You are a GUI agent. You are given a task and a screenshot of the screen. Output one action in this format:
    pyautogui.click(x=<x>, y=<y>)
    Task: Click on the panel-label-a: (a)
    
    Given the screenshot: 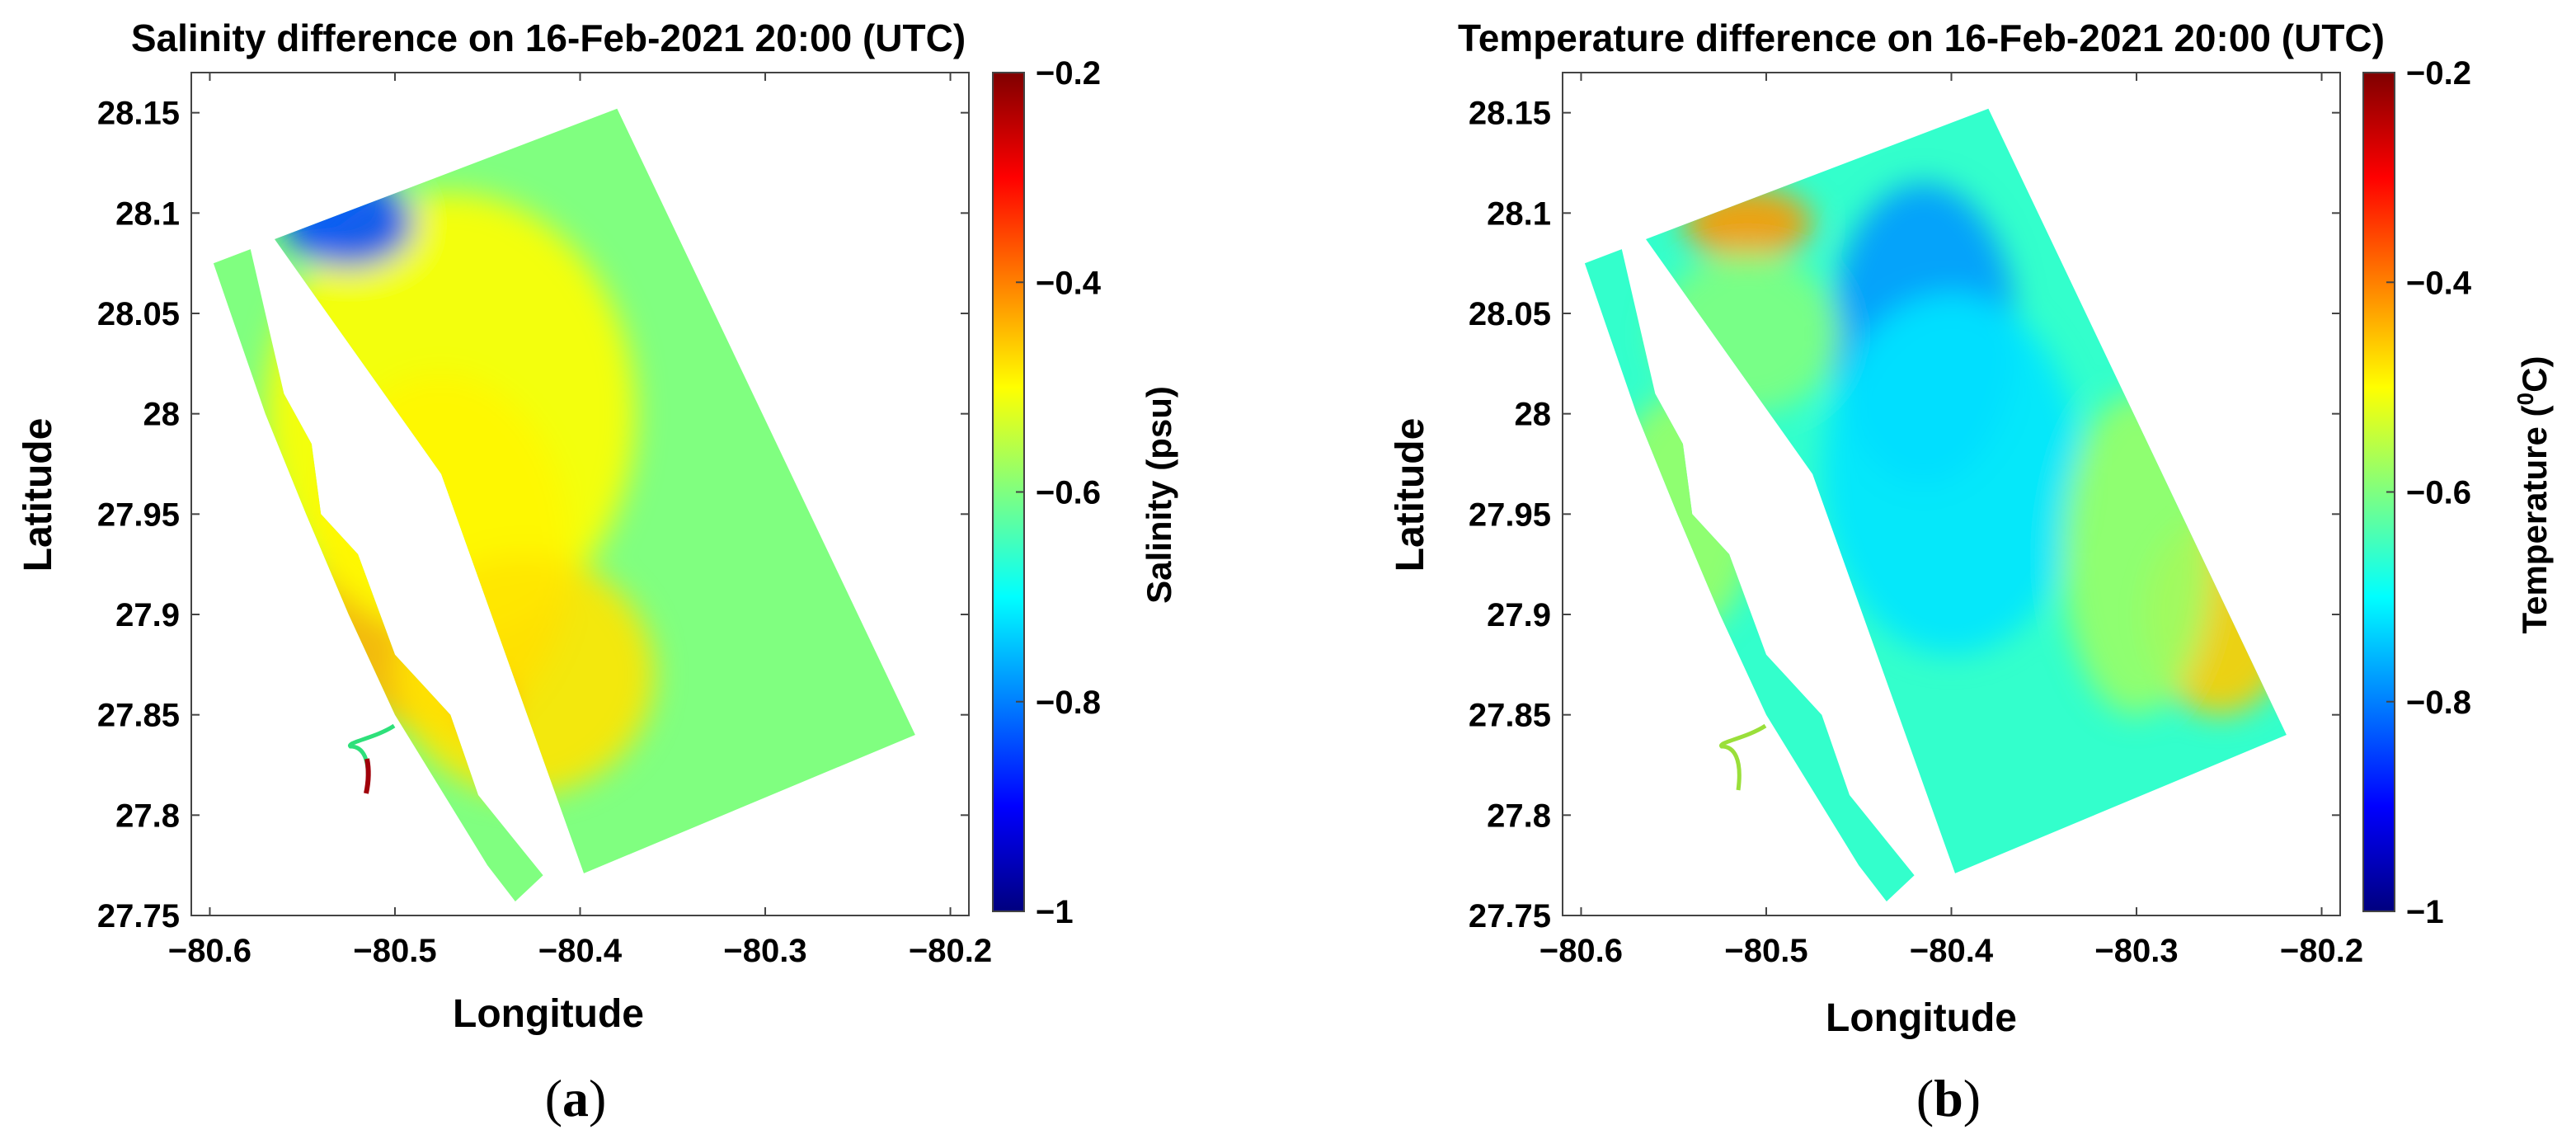 What is the action you would take?
    pyautogui.click(x=576, y=1098)
    